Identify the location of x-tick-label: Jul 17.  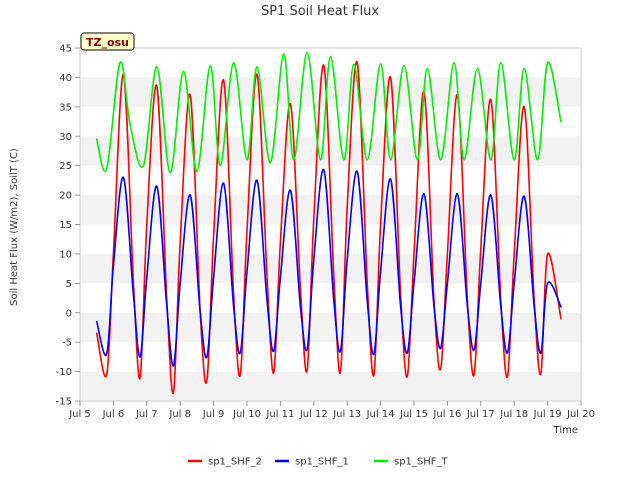
(480, 414).